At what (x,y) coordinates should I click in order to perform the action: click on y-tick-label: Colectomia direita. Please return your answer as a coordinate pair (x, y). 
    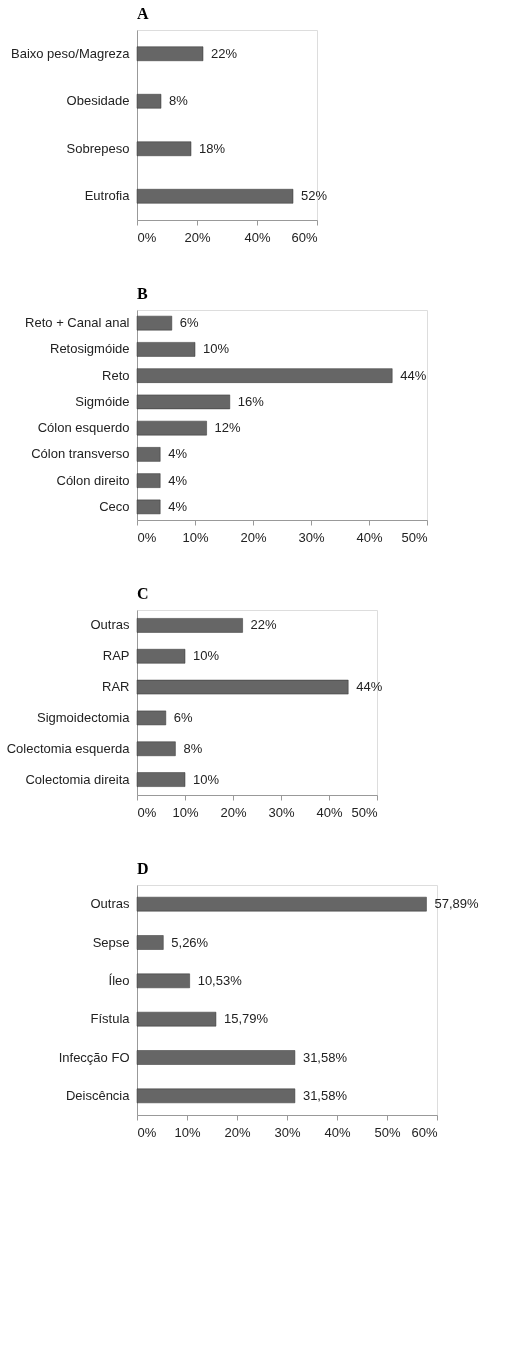
    Looking at the image, I should click on (78, 779).